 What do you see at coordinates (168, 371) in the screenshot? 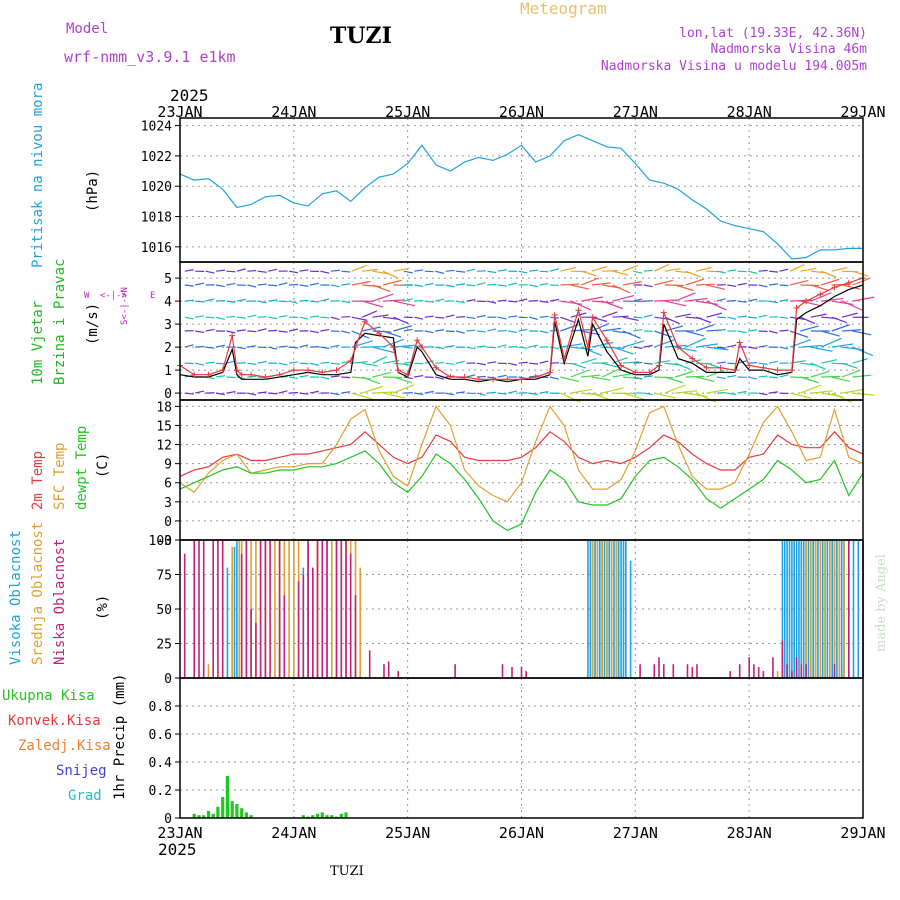
I see `y-tick-label: 1` at bounding box center [168, 371].